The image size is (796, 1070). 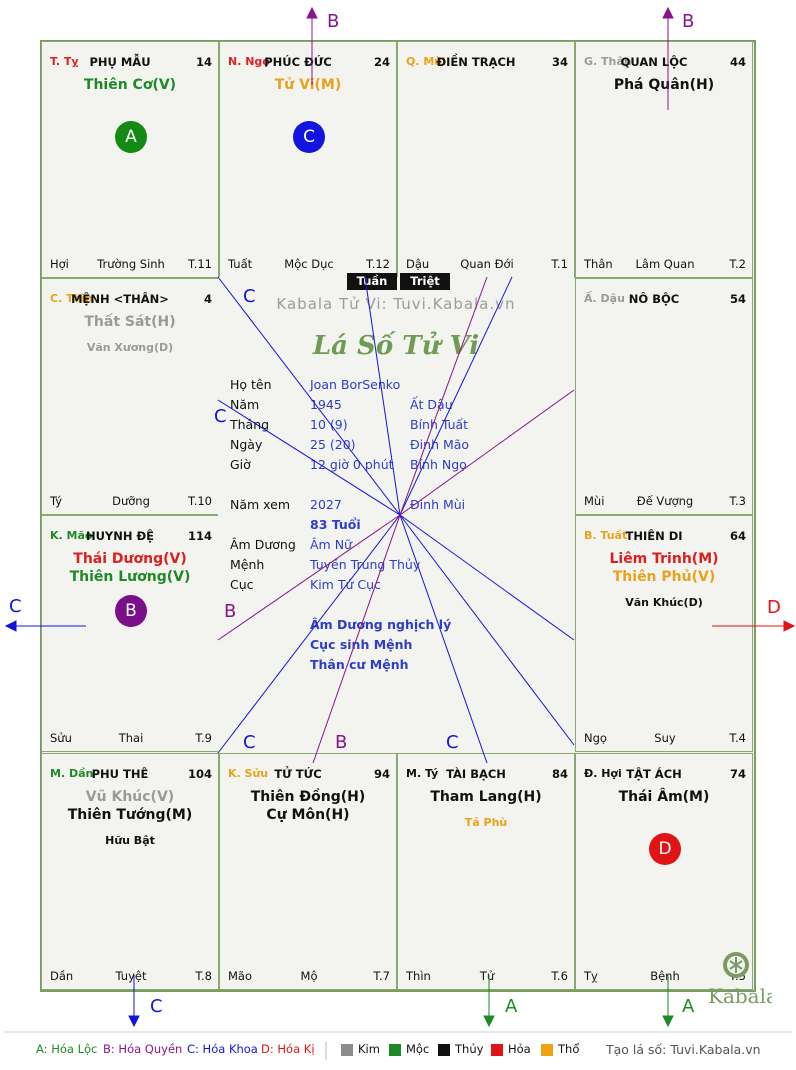 What do you see at coordinates (59, 264) in the screenshot?
I see `palace-branch-name: Hợi` at bounding box center [59, 264].